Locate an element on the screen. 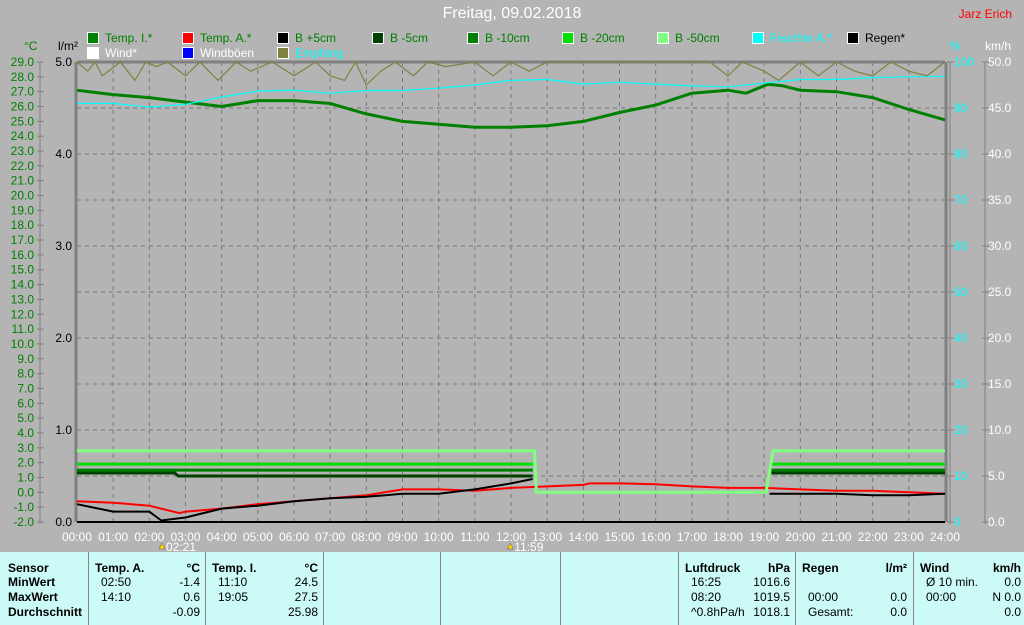  axis-tick-wind: 45.0 is located at coordinates (1000, 108).